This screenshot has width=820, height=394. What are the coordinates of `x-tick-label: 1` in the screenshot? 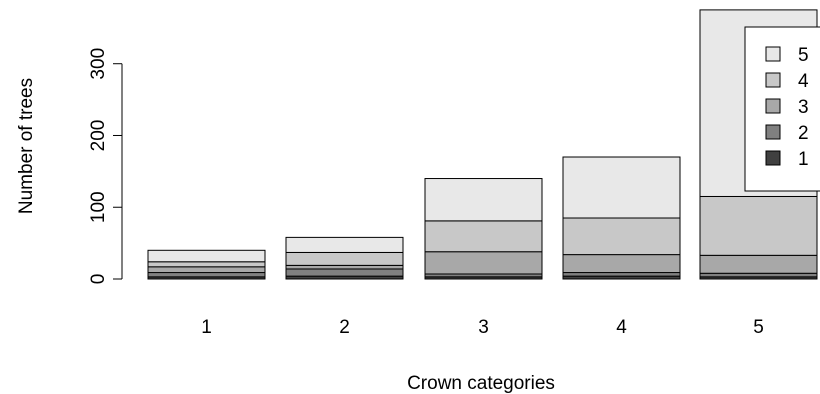 It's located at (206, 327).